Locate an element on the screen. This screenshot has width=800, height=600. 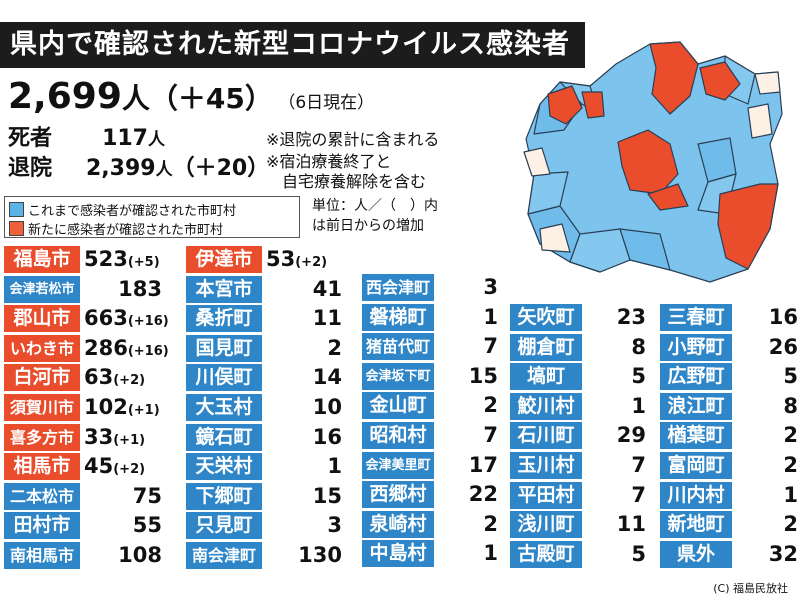
municipality-name: 浅川町 is located at coordinates (546, 525).